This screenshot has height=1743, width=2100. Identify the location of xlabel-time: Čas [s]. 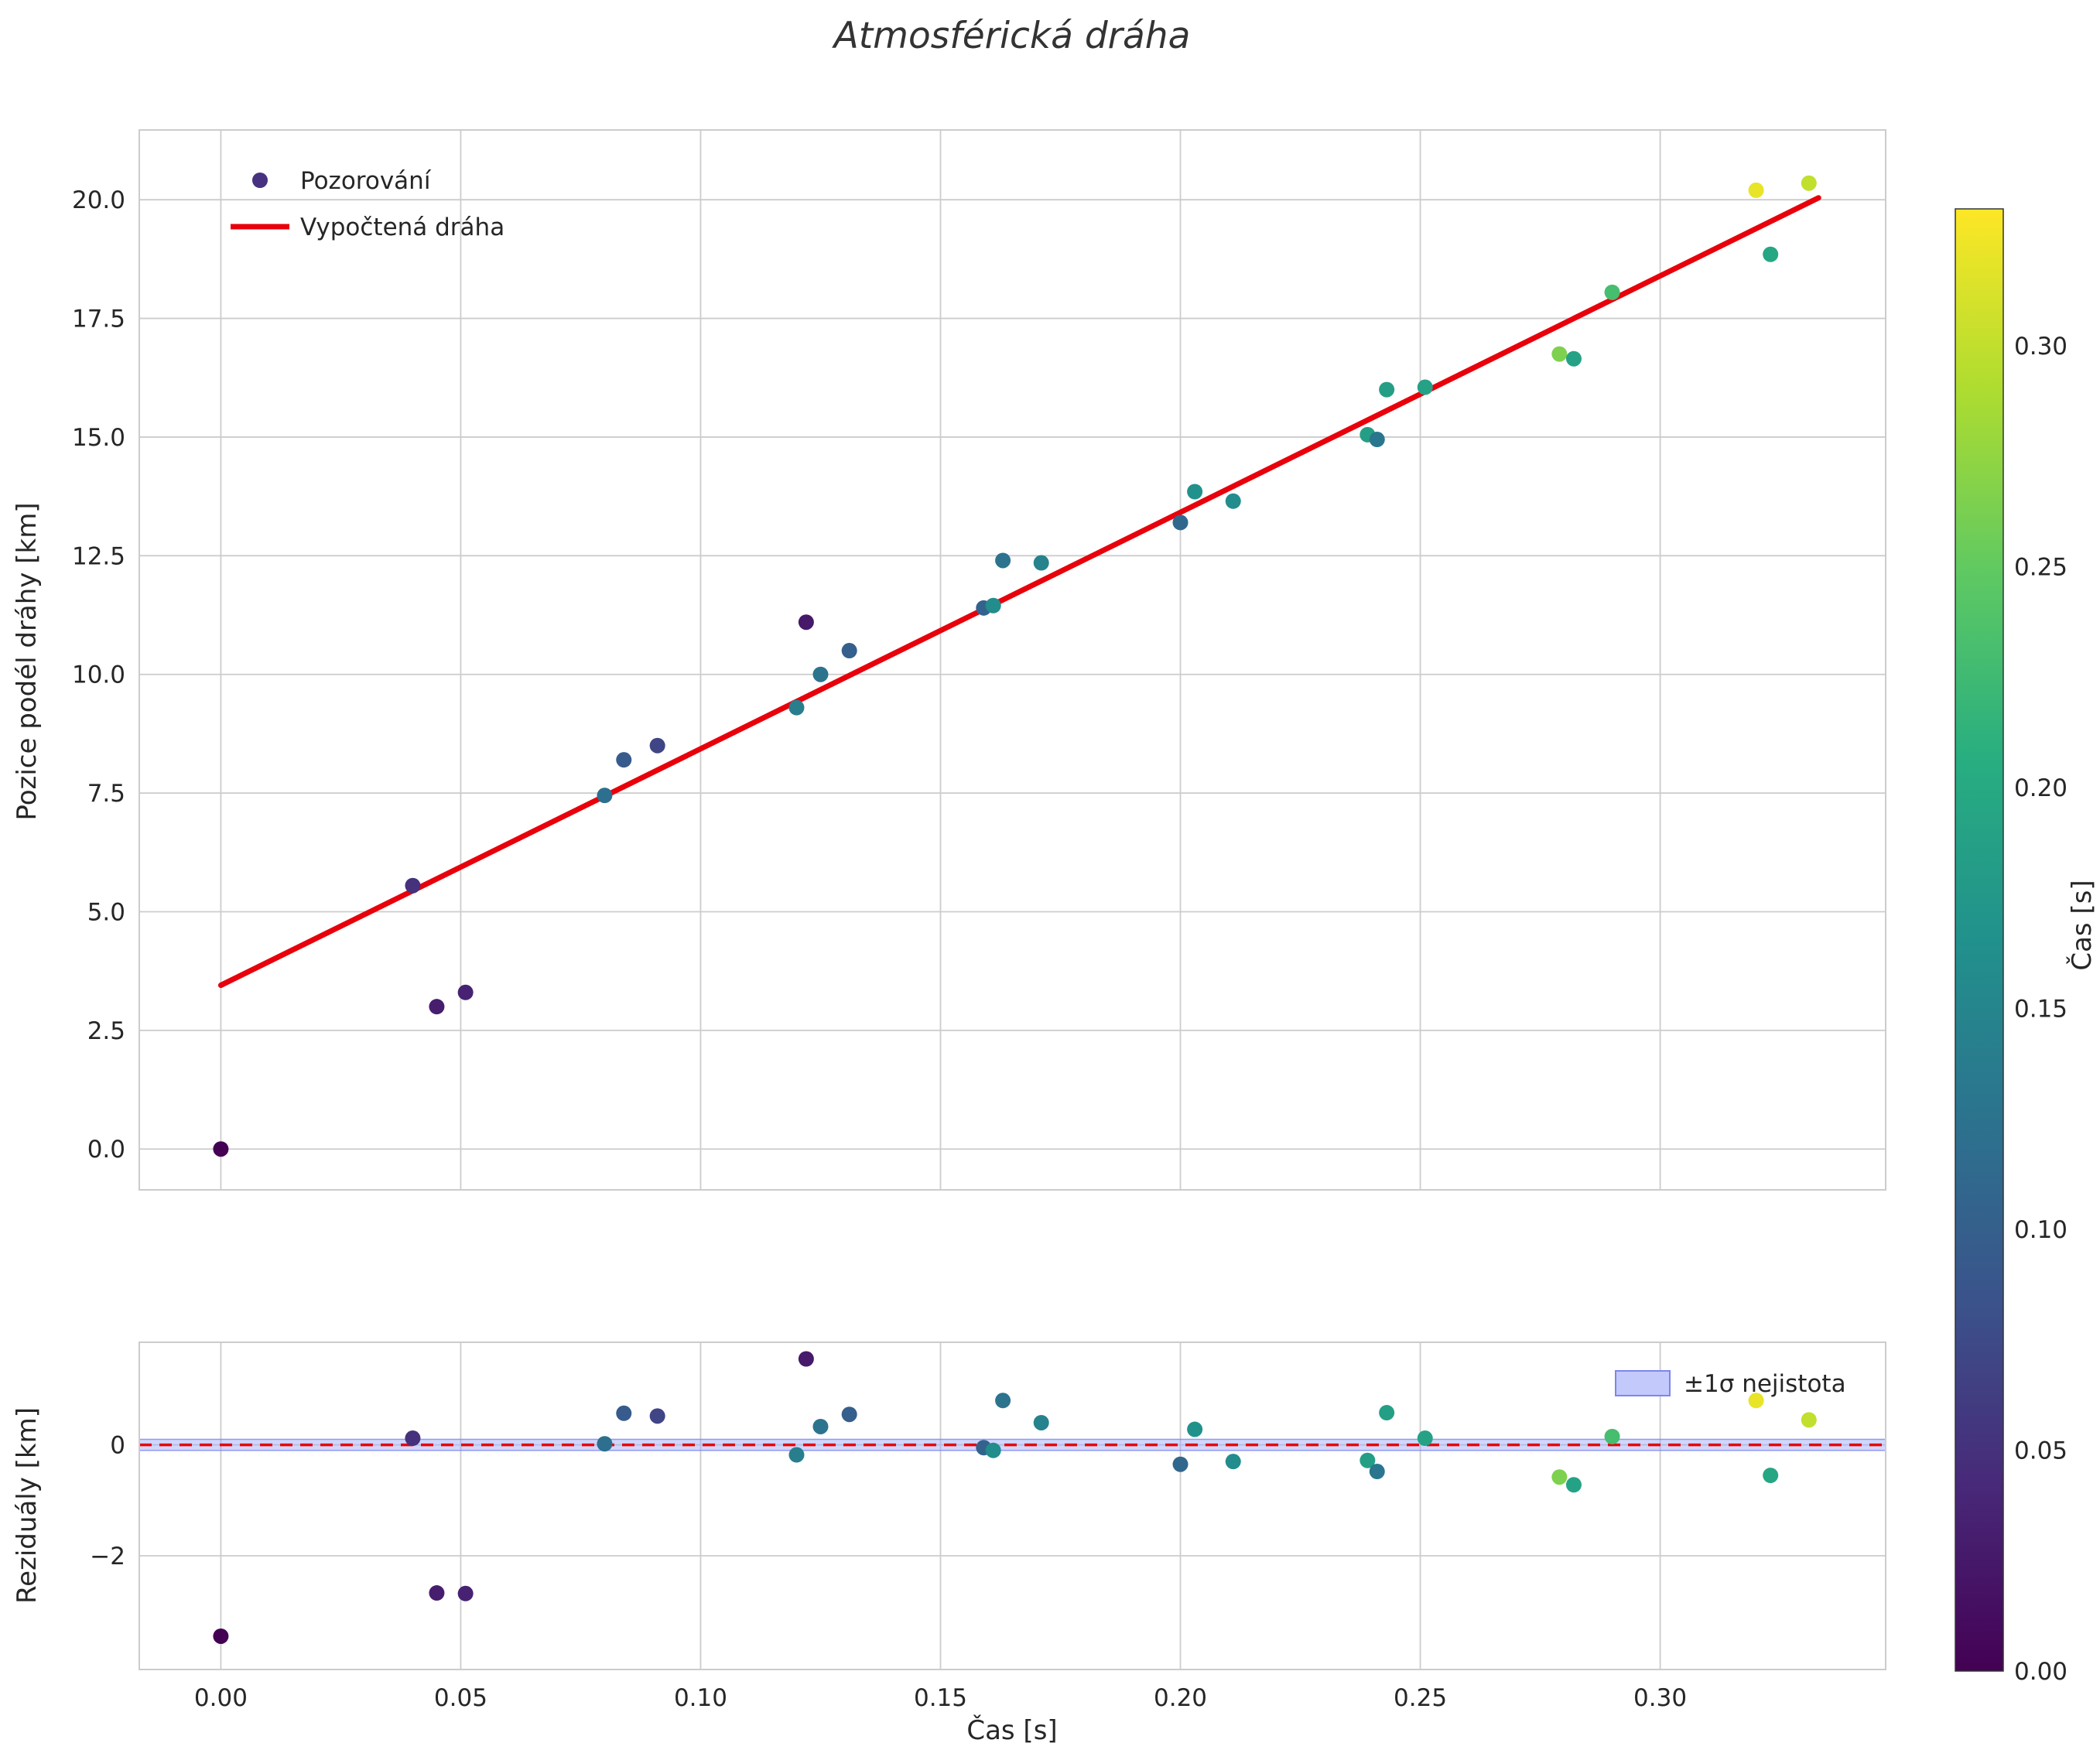
(1011, 1728).